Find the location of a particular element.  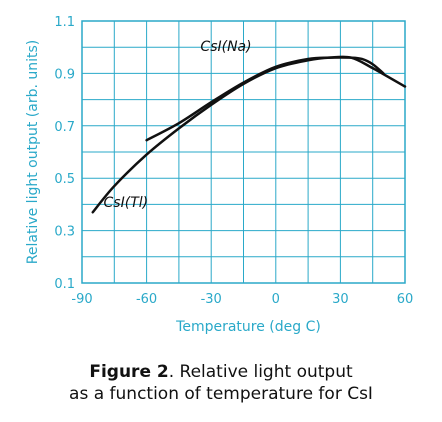

y-tick-label: 0.7 is located at coordinates (64, 127).